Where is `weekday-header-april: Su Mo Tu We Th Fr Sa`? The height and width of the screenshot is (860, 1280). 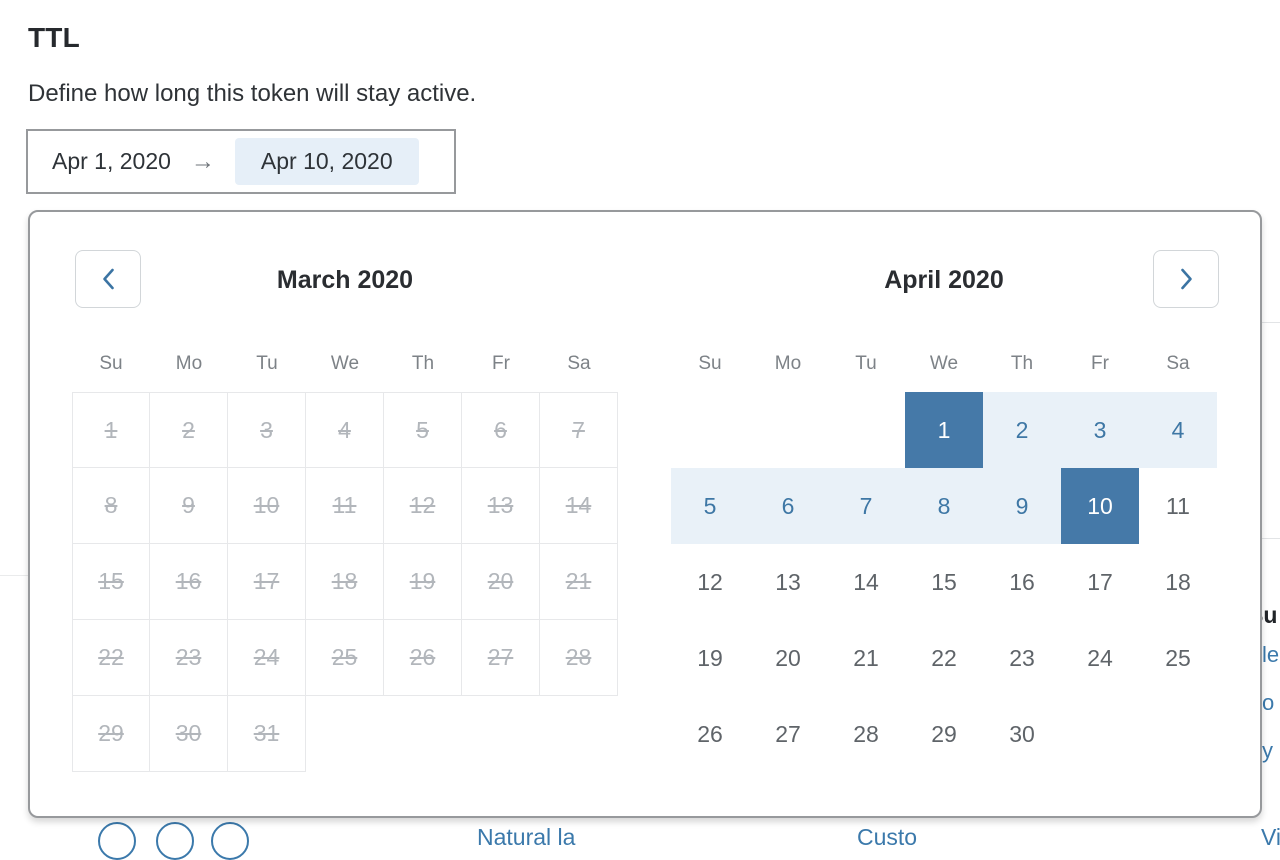 weekday-header-april: Su Mo Tu We Th Fr Sa is located at coordinates (944, 364).